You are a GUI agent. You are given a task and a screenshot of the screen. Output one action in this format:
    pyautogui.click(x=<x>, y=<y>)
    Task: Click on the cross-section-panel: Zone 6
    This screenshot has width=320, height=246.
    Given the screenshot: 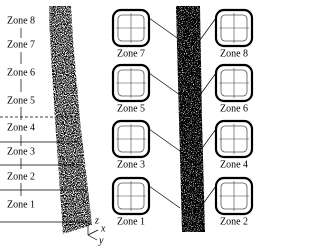 What is the action you would take?
    pyautogui.click(x=226, y=88)
    